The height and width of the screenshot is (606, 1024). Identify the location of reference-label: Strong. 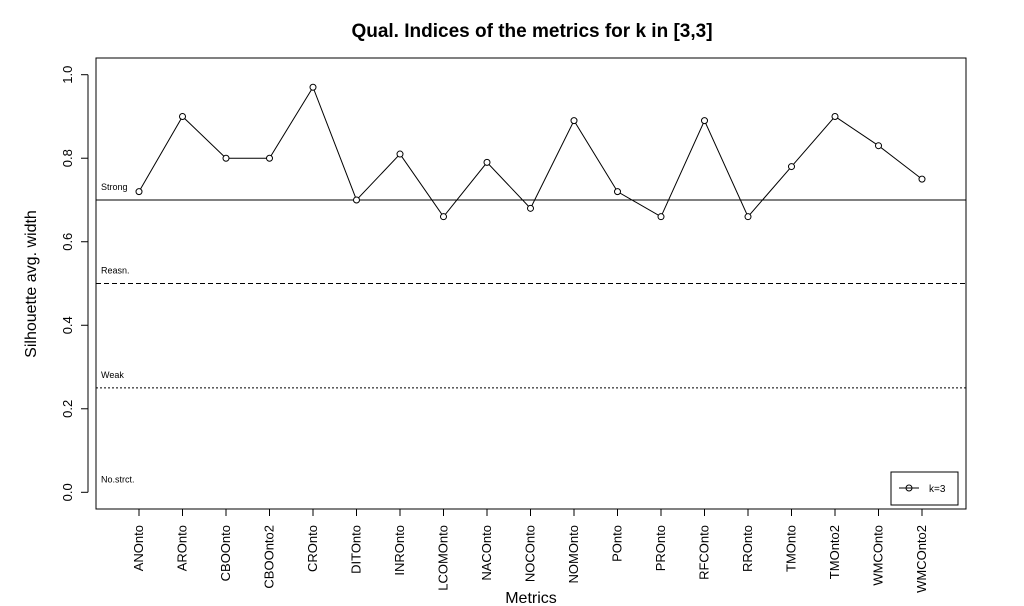
(114, 187).